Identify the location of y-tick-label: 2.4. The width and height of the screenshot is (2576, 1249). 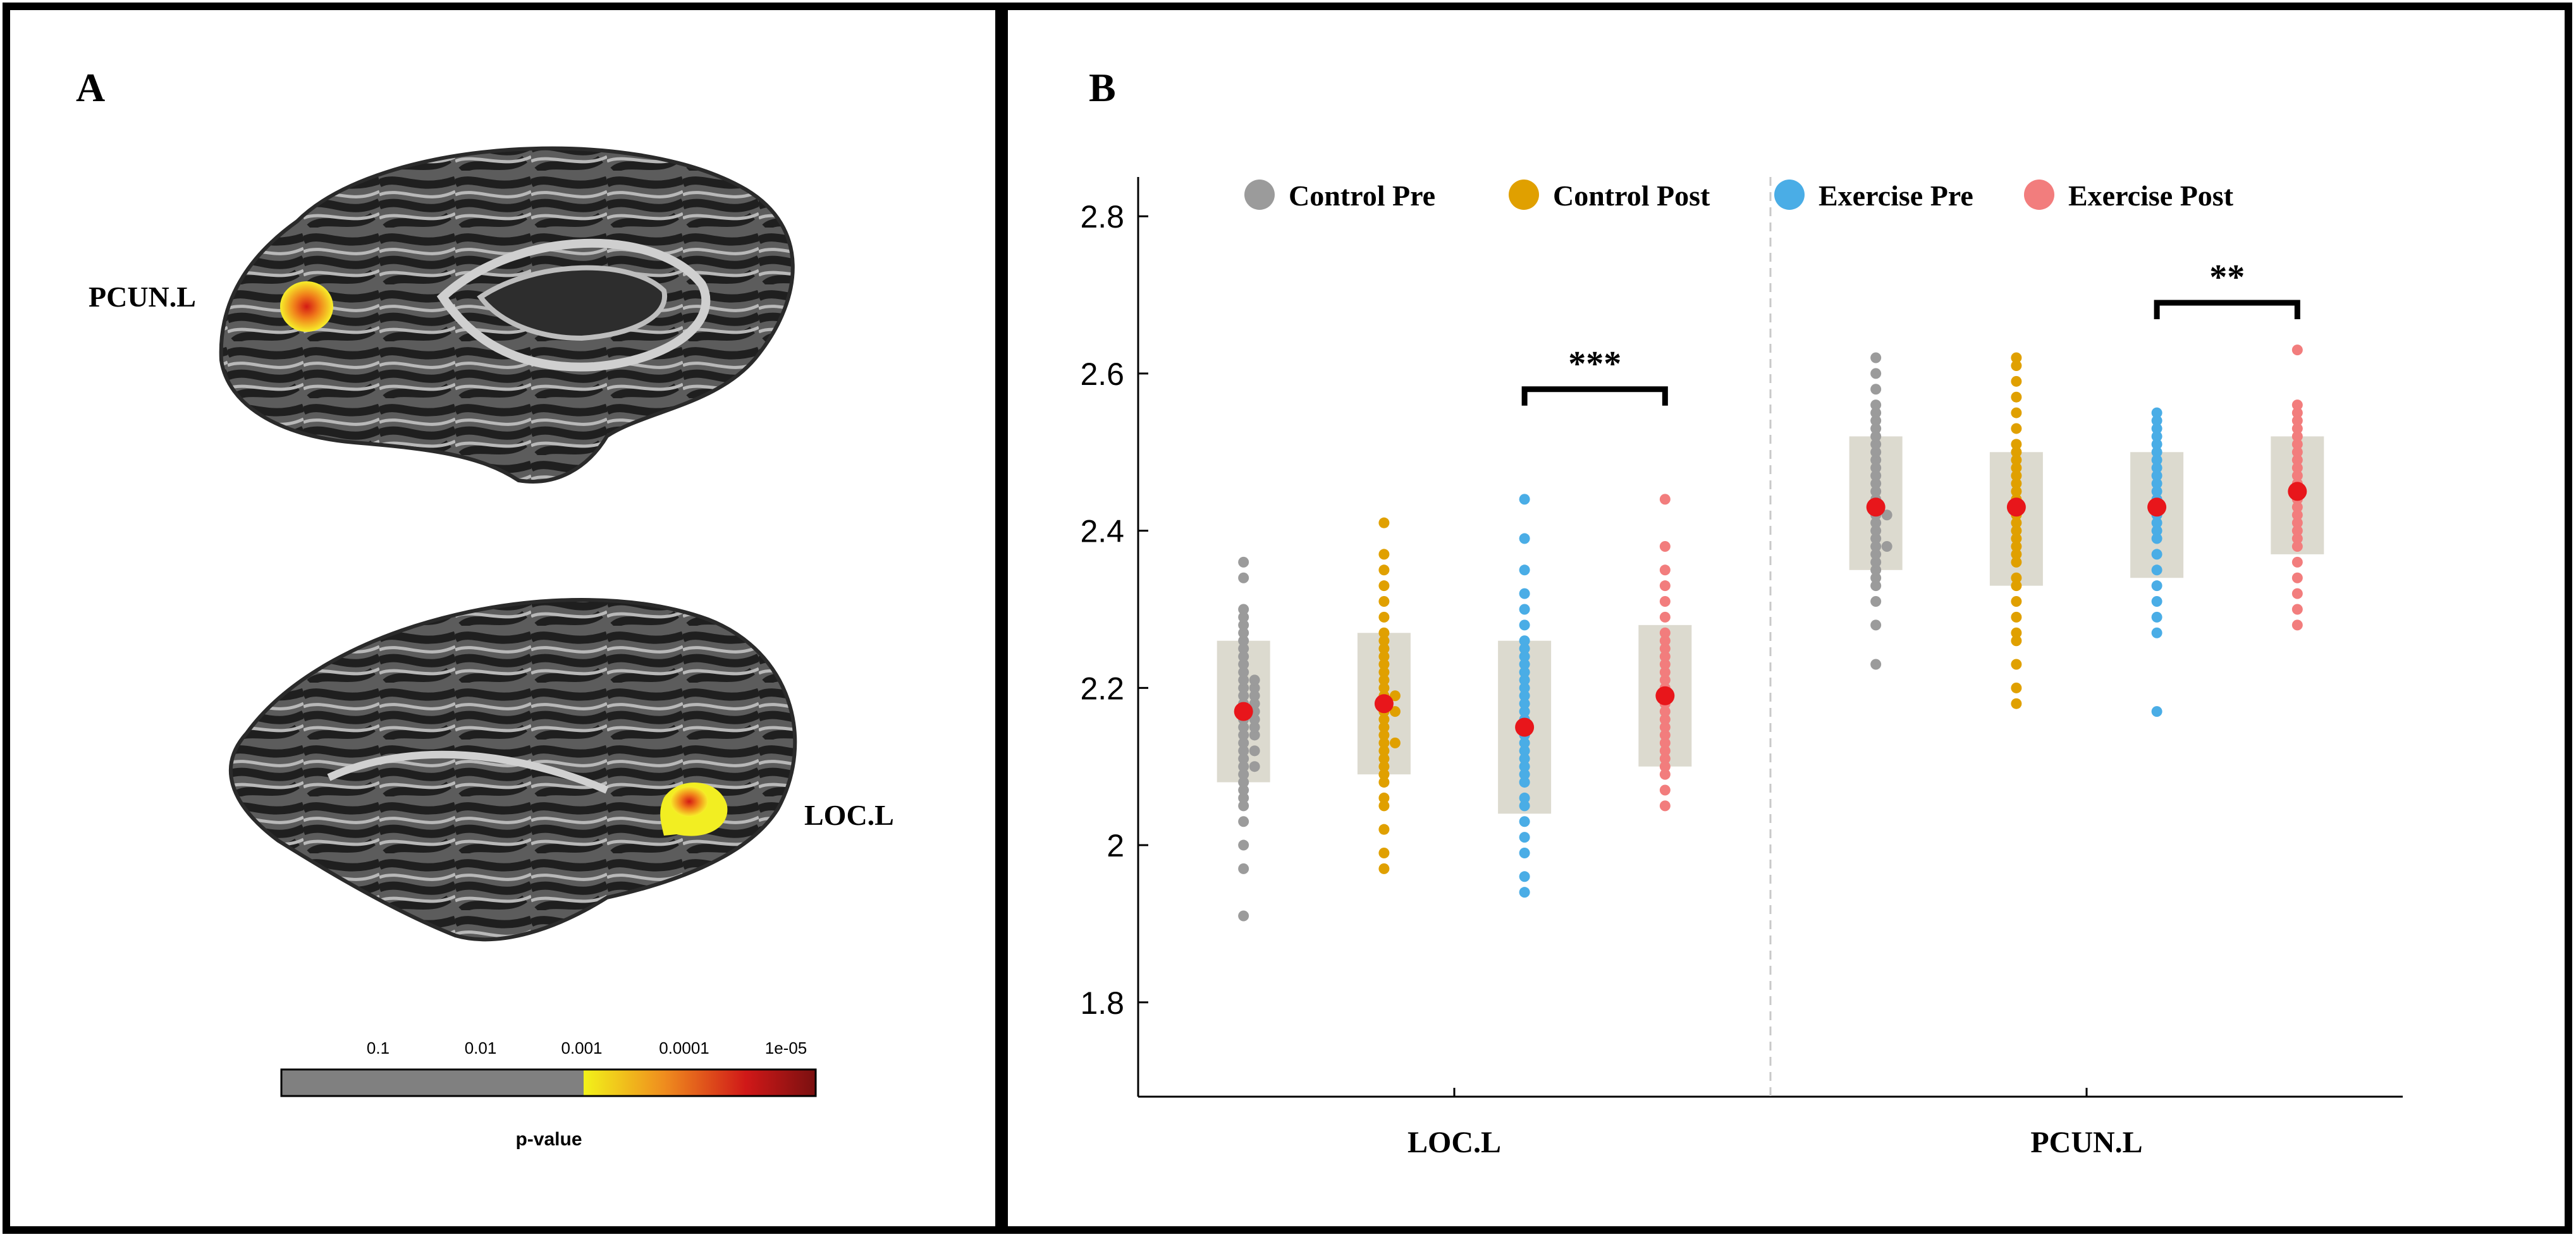
(1102, 531).